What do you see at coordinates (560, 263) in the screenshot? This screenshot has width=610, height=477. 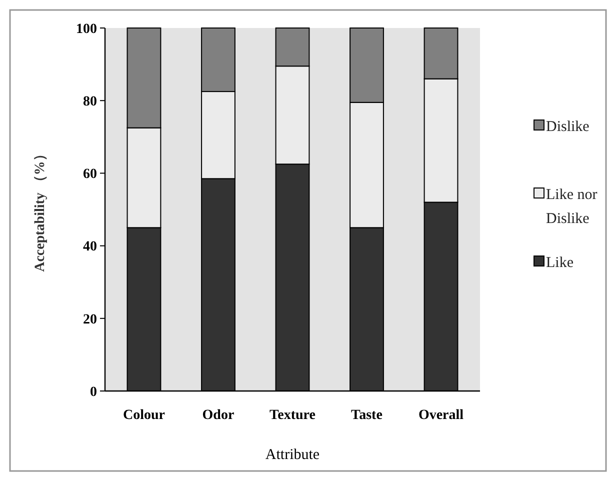 I see `legend-label: Like` at bounding box center [560, 263].